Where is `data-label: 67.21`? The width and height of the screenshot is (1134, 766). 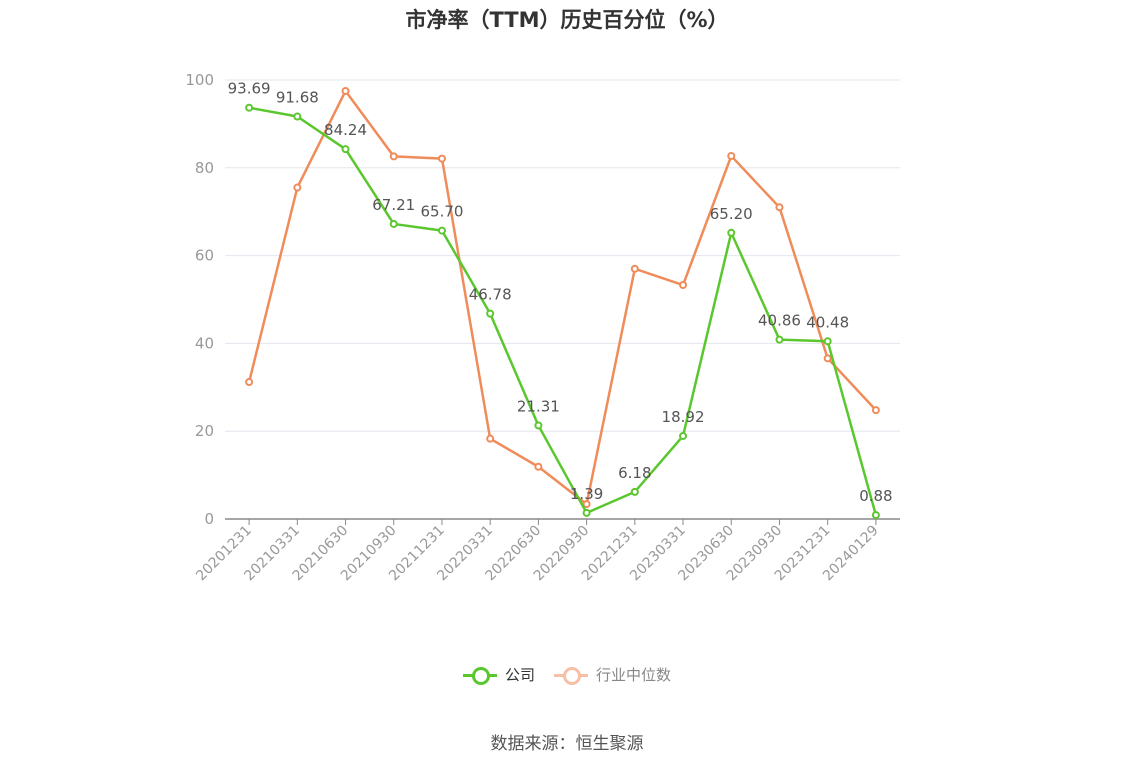 data-label: 67.21 is located at coordinates (393, 205).